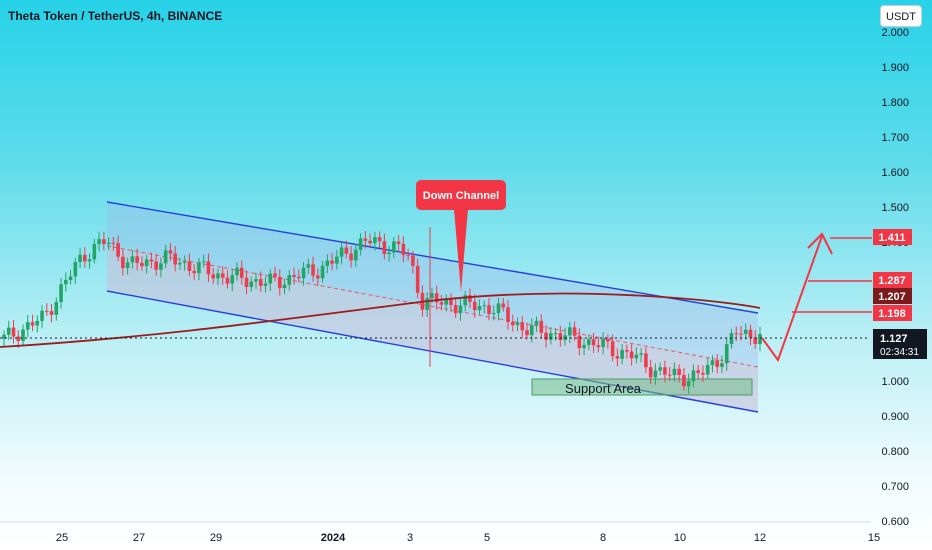  What do you see at coordinates (820, 243) in the screenshot?
I see `projection-arrowhead` at bounding box center [820, 243].